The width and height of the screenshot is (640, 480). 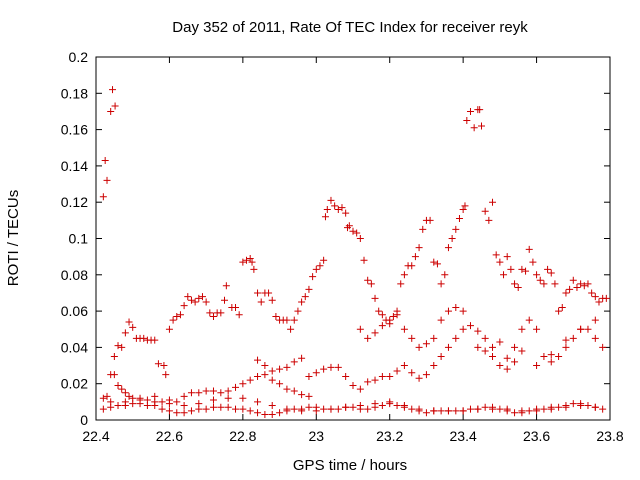 What do you see at coordinates (463, 436) in the screenshot?
I see `x-tick-label: 23.4` at bounding box center [463, 436].